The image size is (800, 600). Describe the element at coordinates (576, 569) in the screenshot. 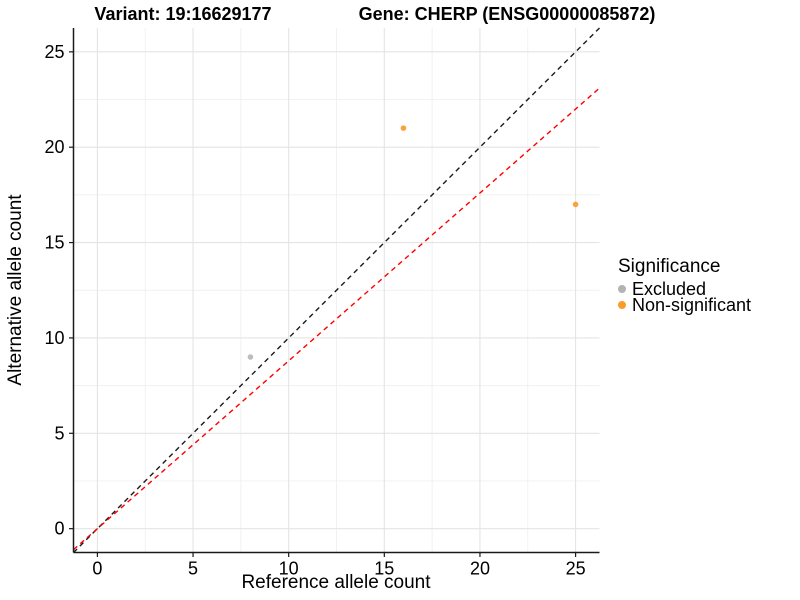

I see `x-tick-label: 25` at that location.